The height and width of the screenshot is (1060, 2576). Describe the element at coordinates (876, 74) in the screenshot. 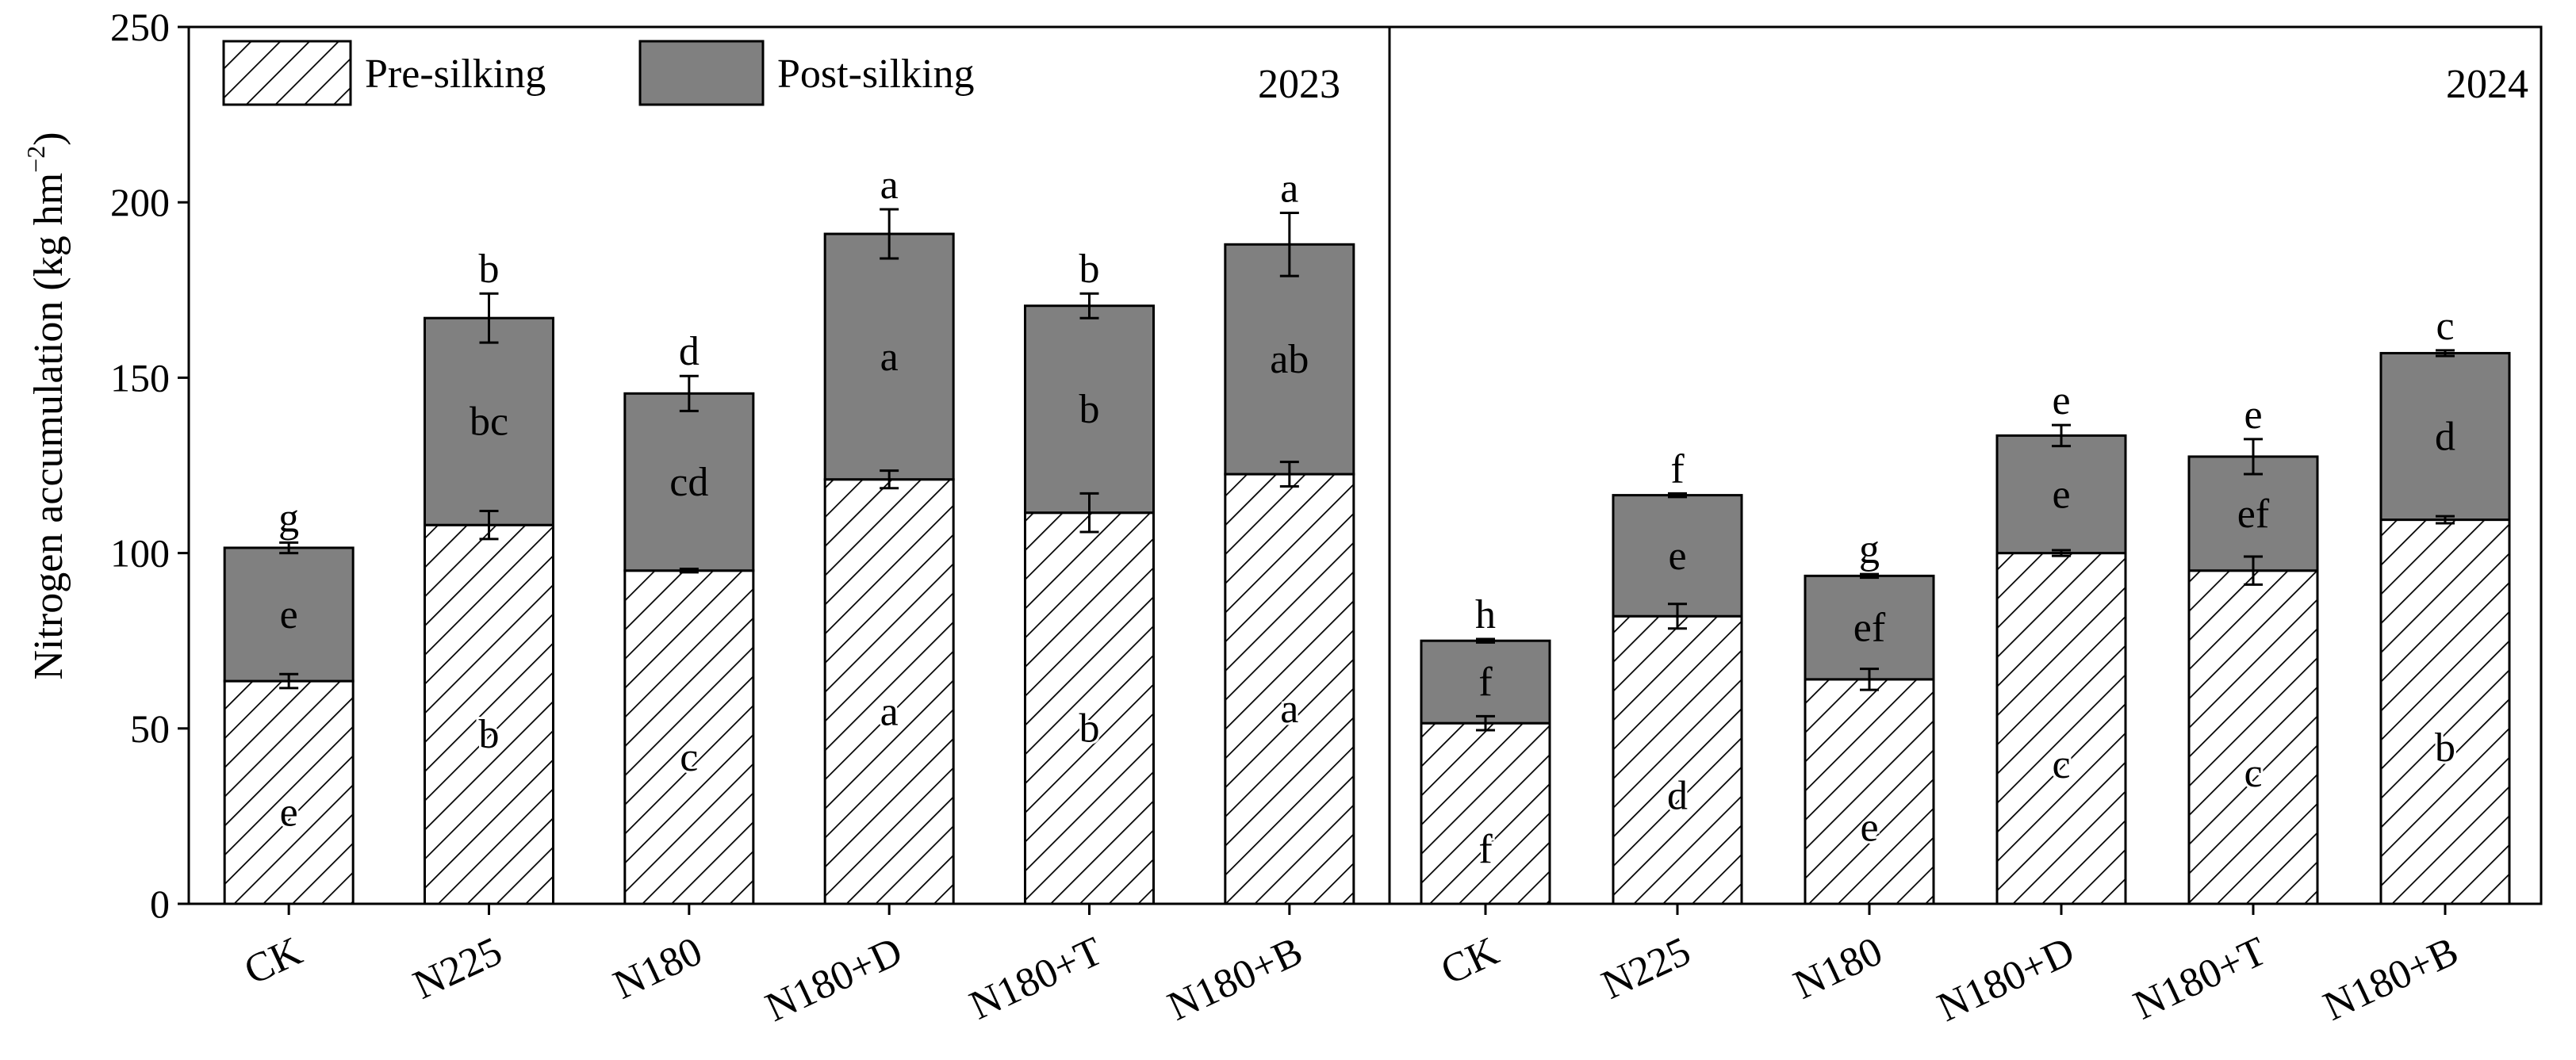

I see `legend-label-post-silking: Post-silking` at that location.